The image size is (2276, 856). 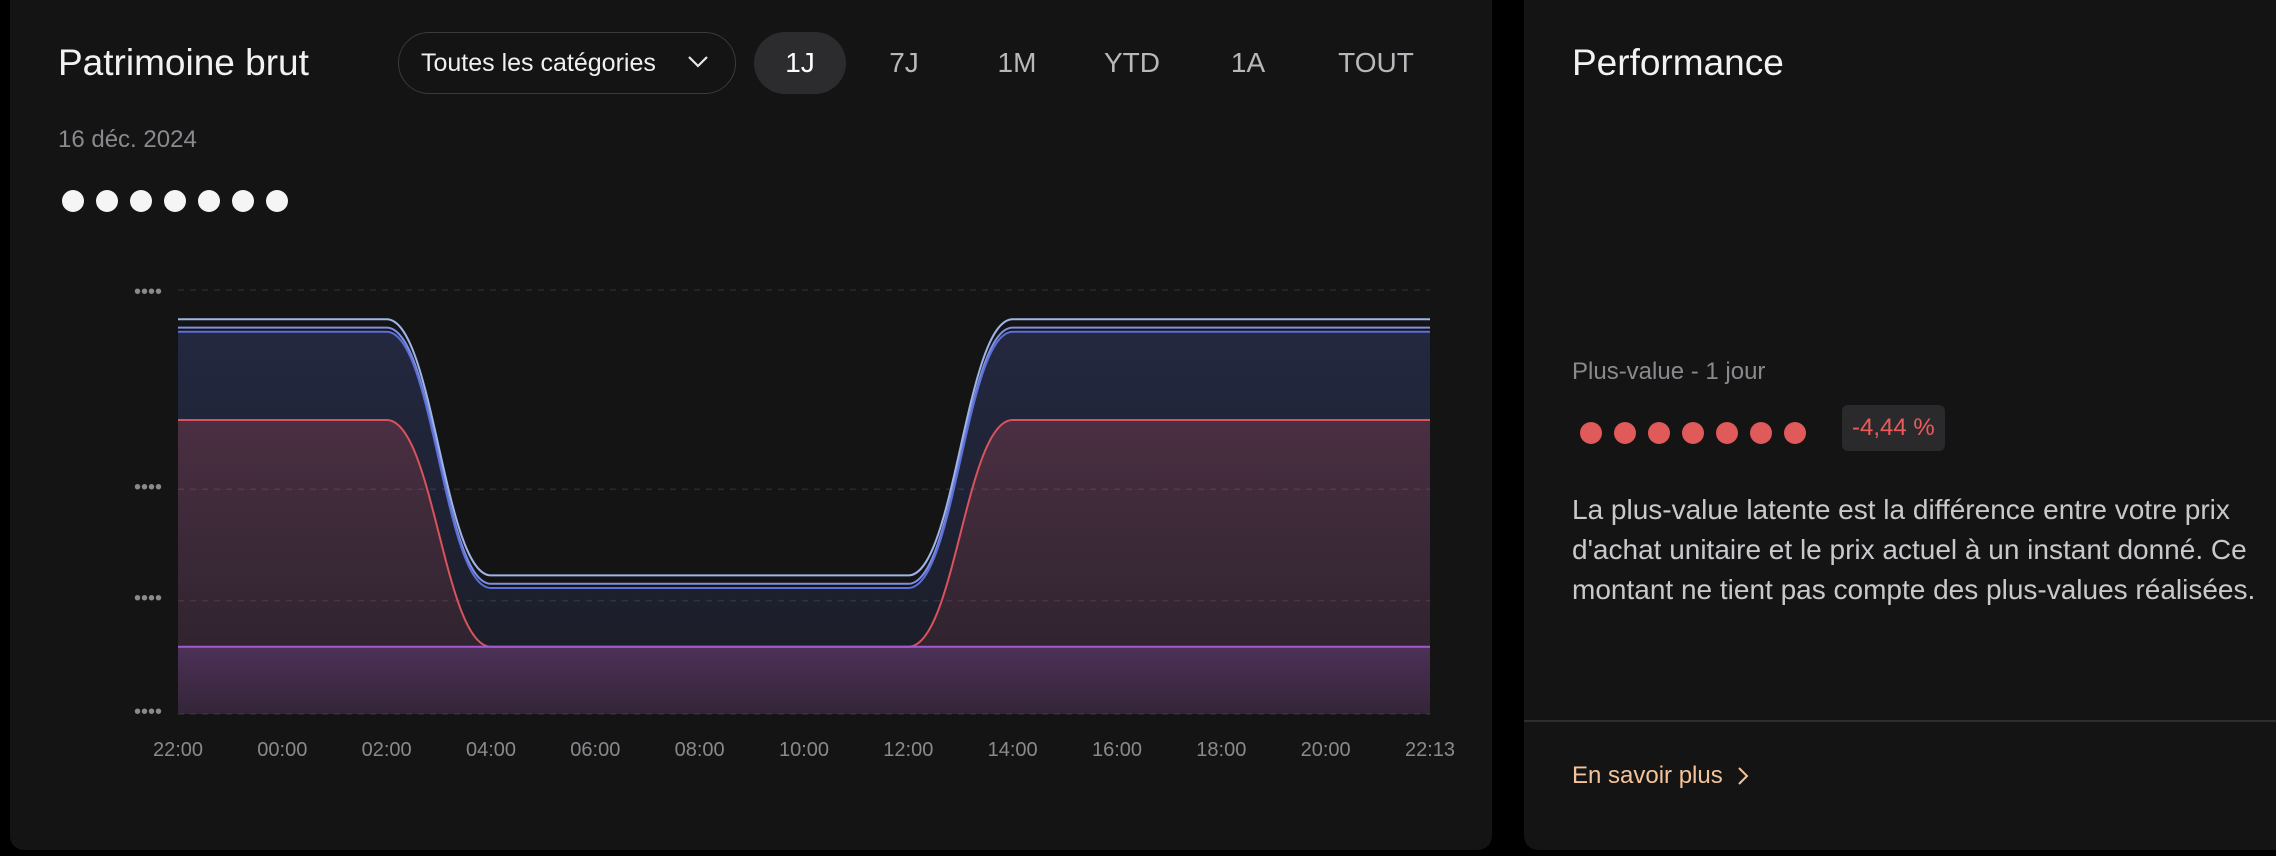 I want to click on range-1j: 1J, so click(x=800, y=63).